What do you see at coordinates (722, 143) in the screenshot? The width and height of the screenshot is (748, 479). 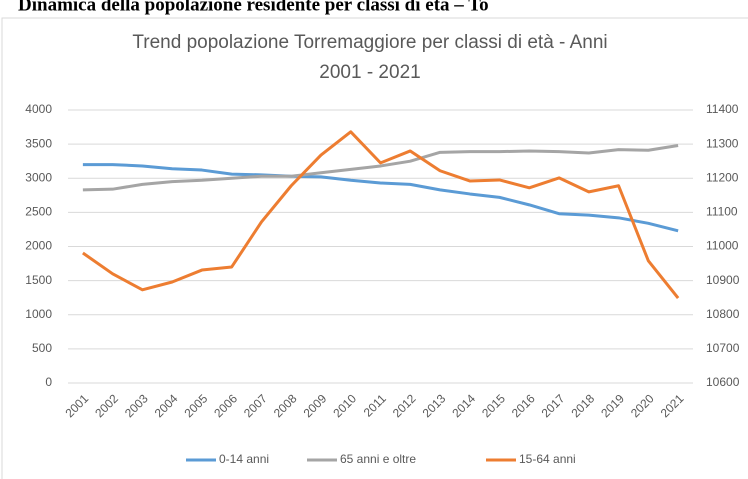 I see `y2-tick-label: 11300` at bounding box center [722, 143].